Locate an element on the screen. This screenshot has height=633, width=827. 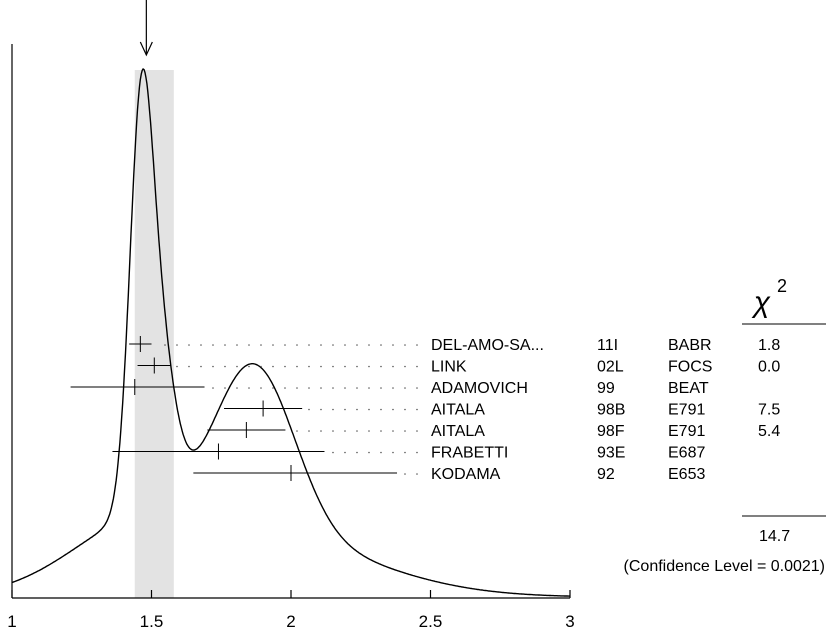
measurement-chi2: 1.8 is located at coordinates (769, 345).